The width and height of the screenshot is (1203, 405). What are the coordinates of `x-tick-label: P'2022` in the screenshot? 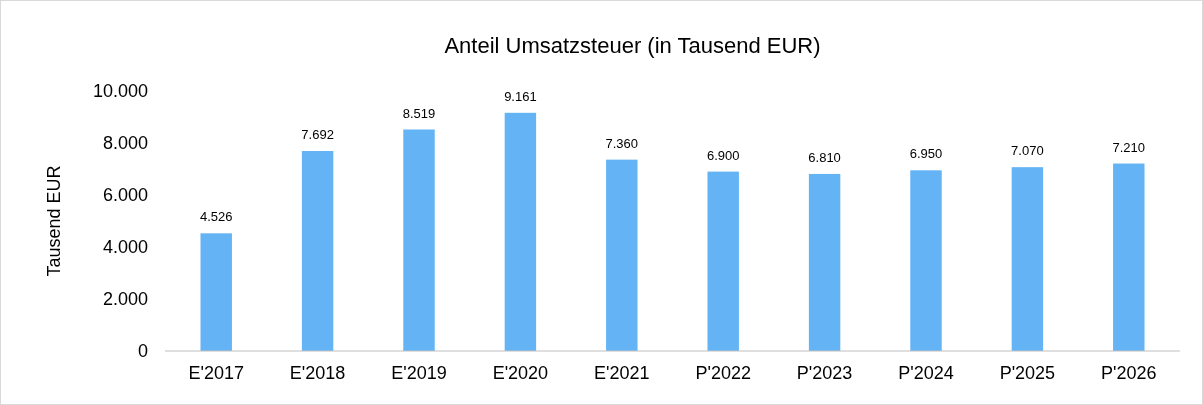 It's located at (723, 373).